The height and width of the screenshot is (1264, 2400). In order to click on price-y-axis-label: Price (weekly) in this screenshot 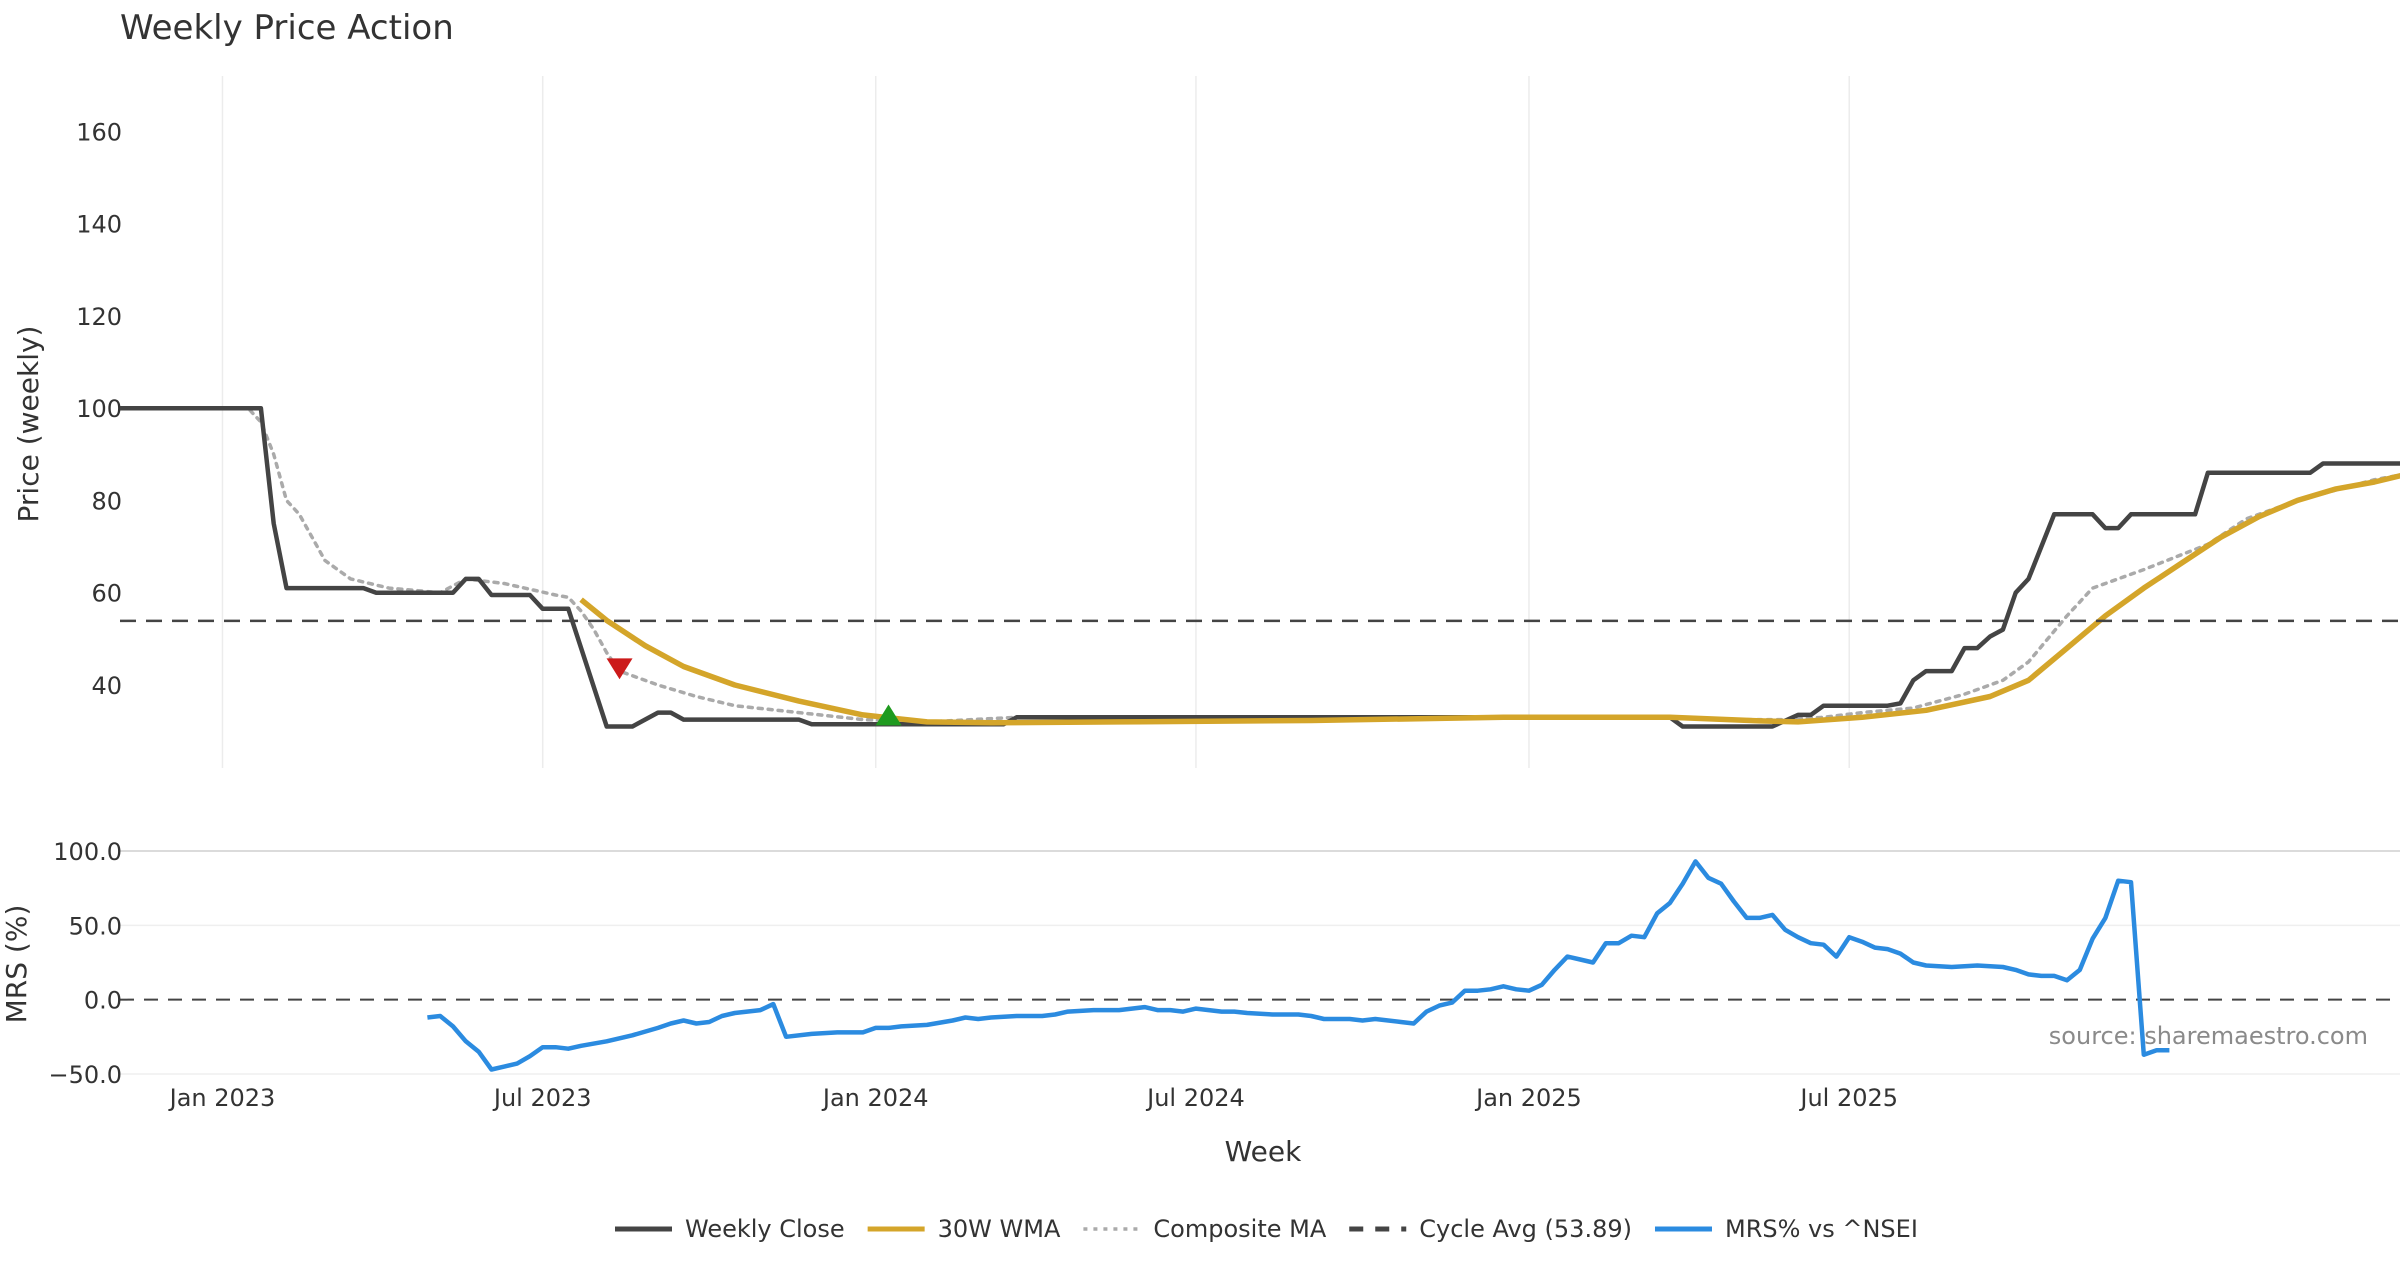, I will do `click(28, 424)`.